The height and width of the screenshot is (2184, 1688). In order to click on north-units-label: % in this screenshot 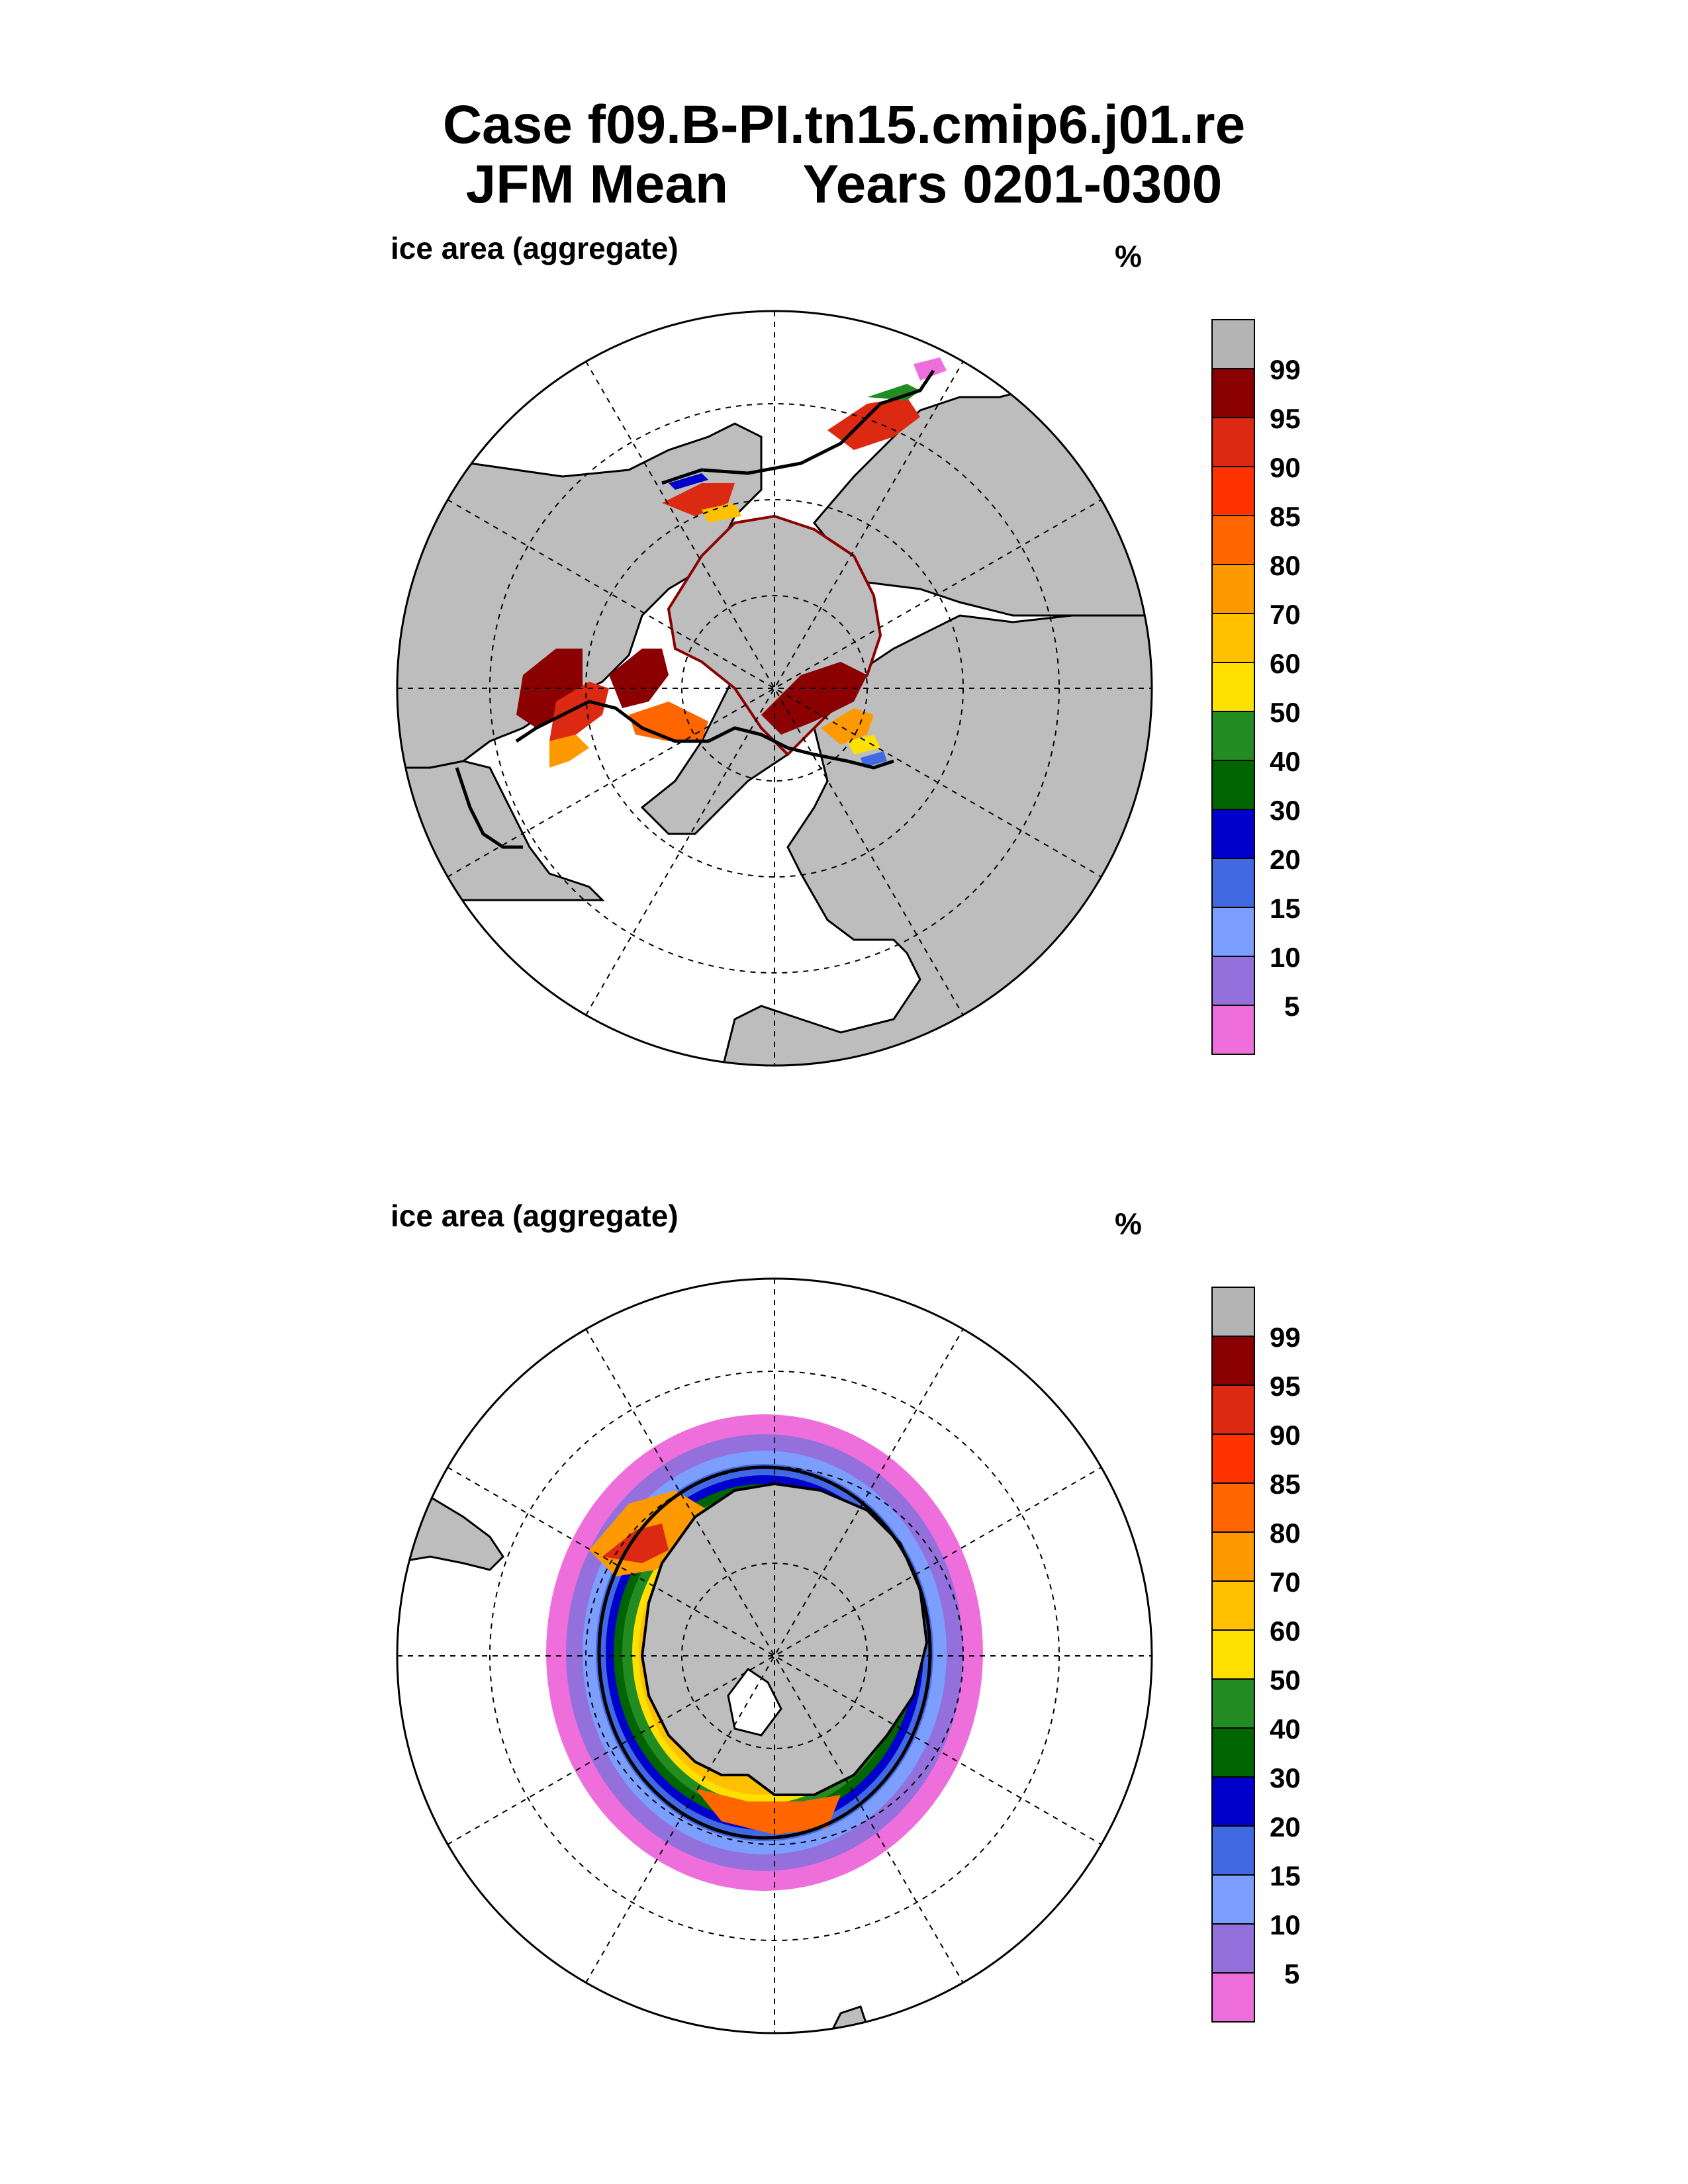, I will do `click(1128, 256)`.